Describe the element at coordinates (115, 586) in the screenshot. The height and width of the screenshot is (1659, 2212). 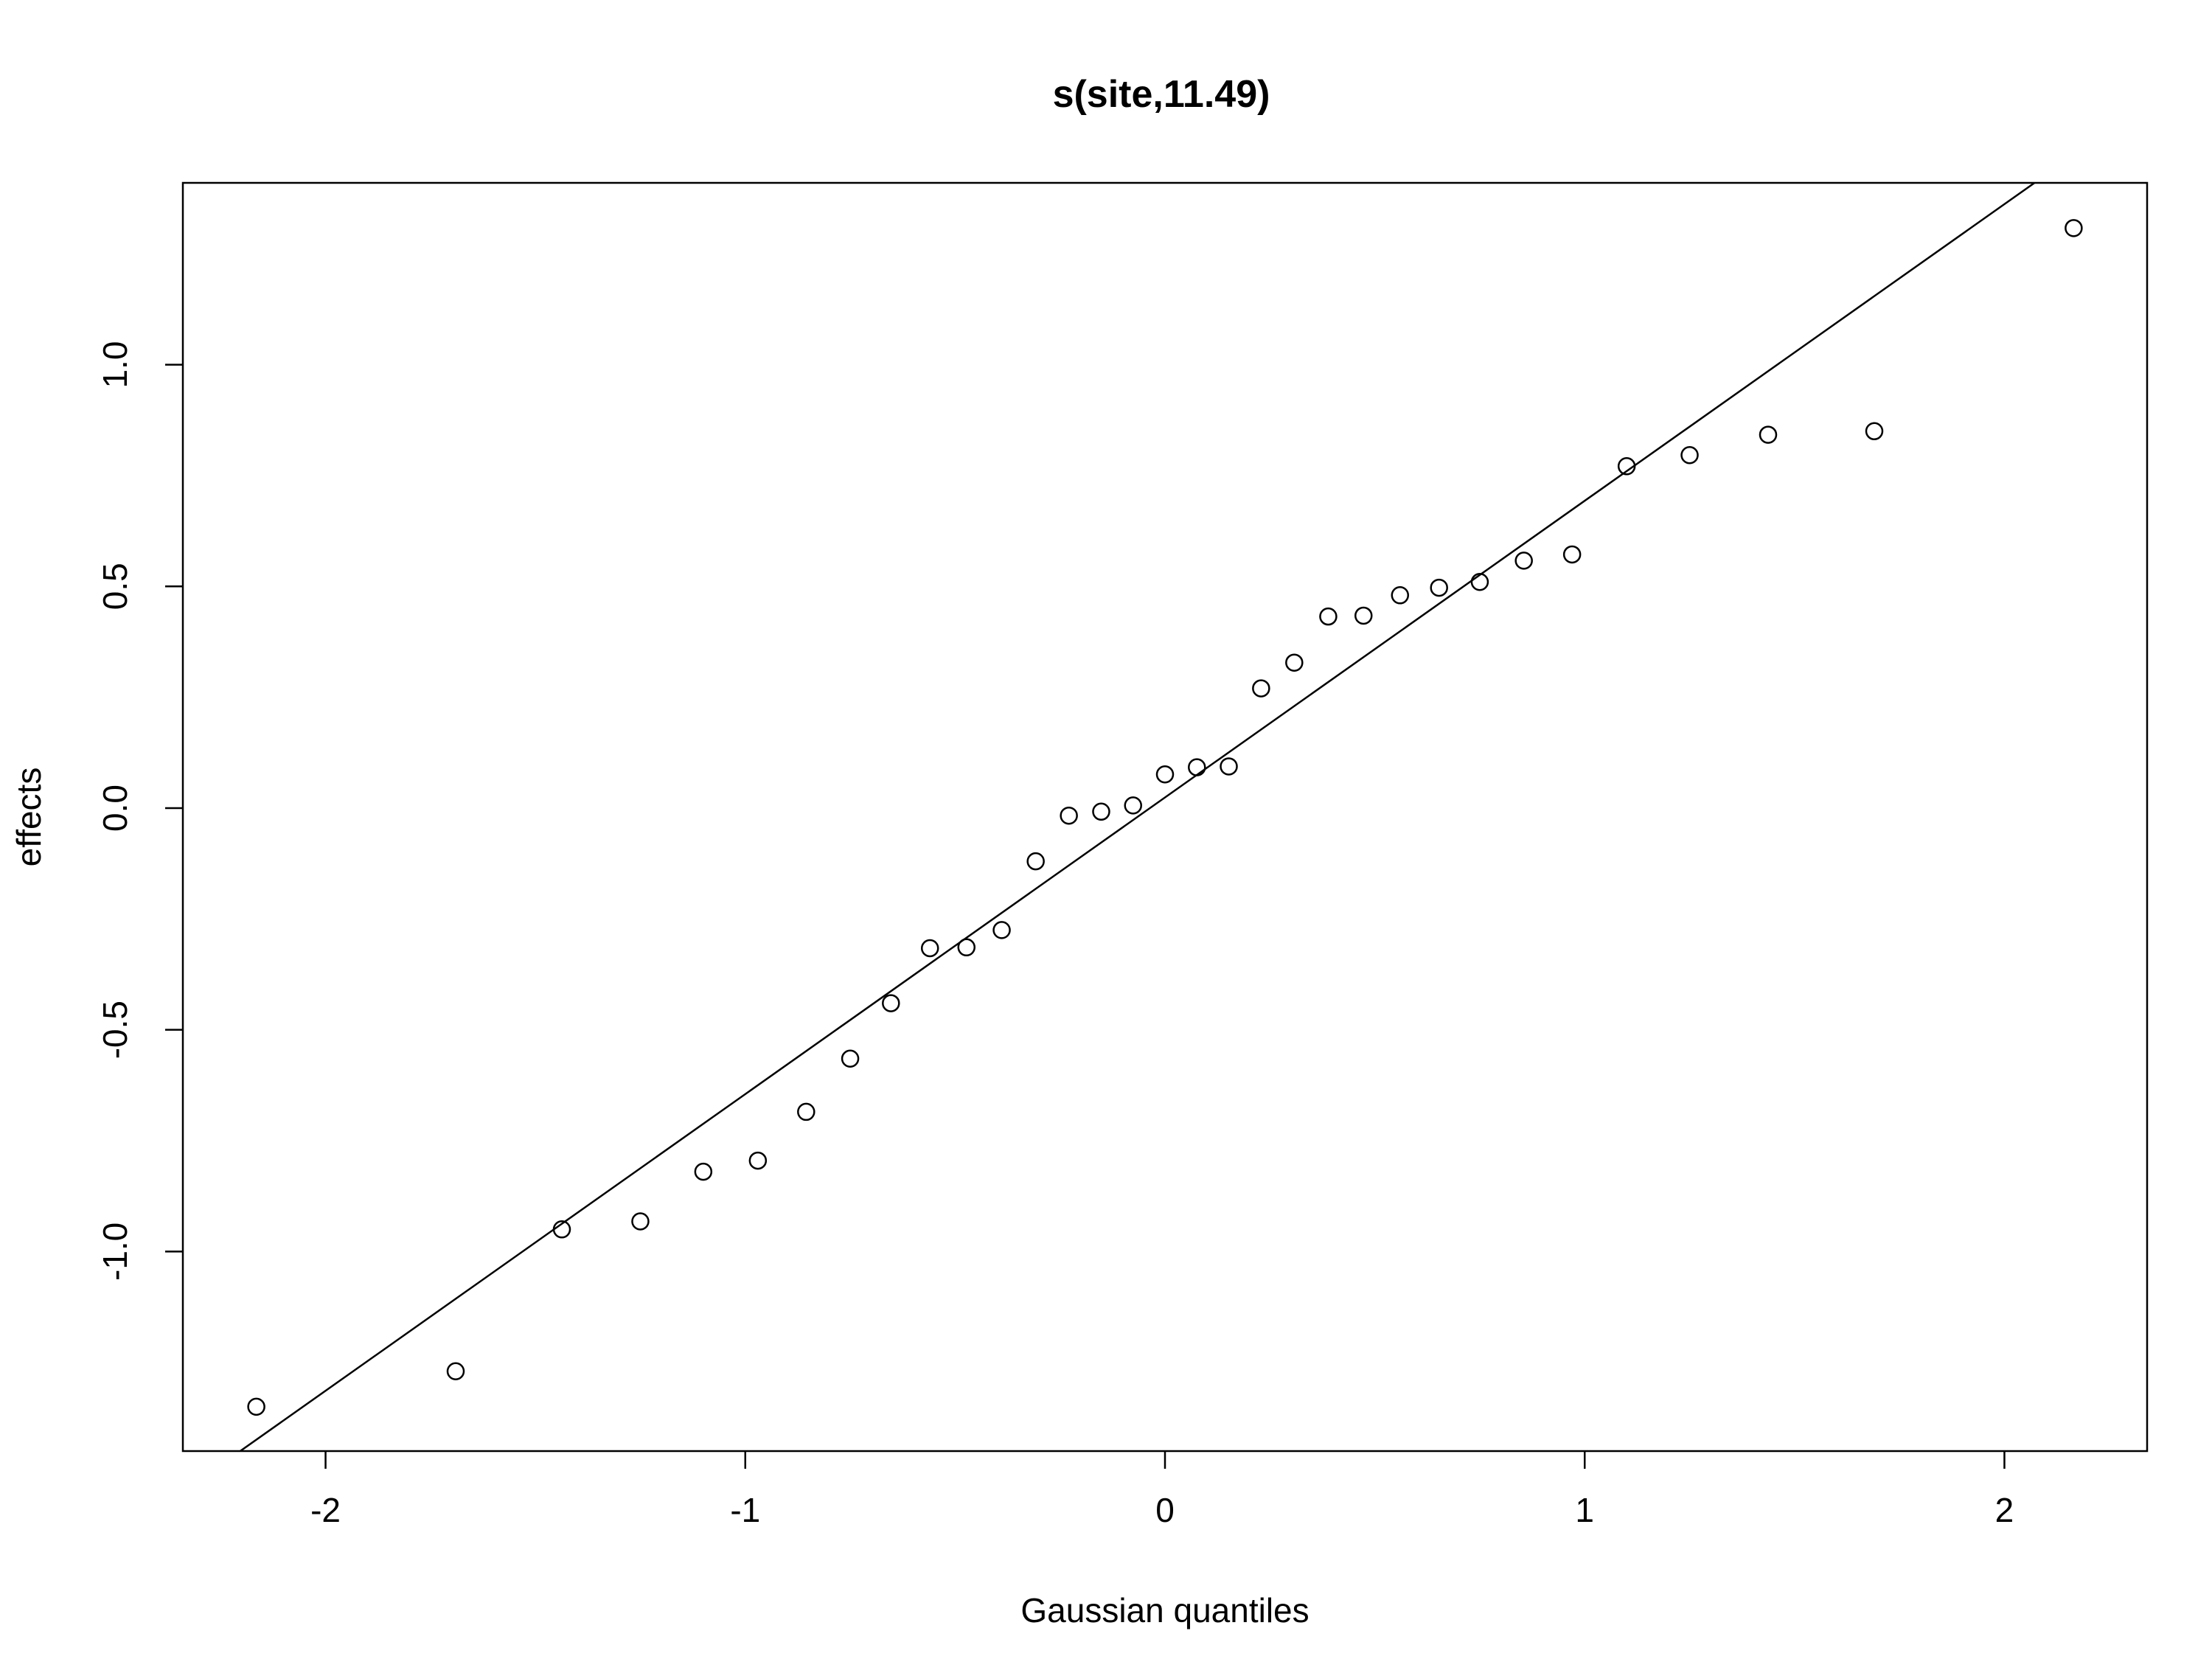
I see `y-tick-label: 0.5` at that location.